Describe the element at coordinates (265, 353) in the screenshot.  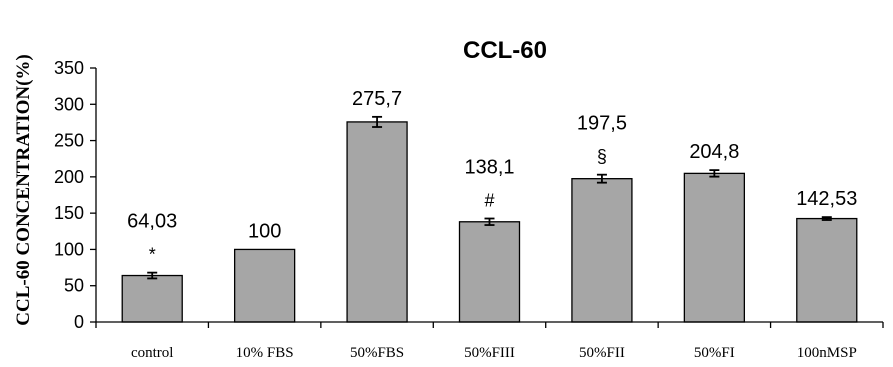
I see `x-tick-label: 10% FBS` at that location.